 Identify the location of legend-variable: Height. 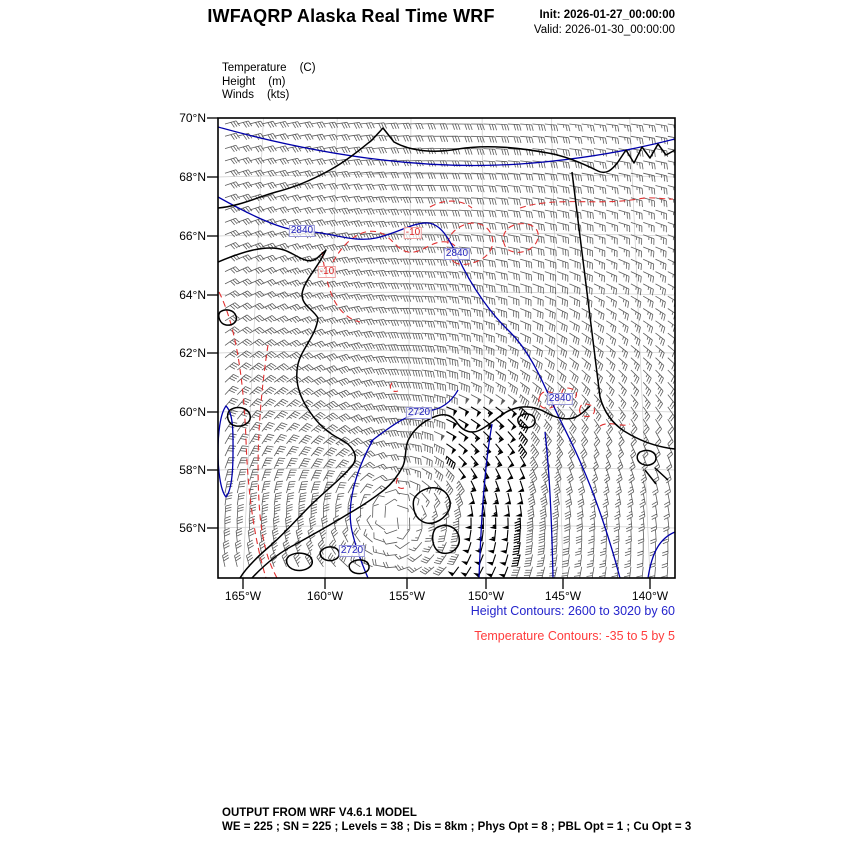
(239, 81).